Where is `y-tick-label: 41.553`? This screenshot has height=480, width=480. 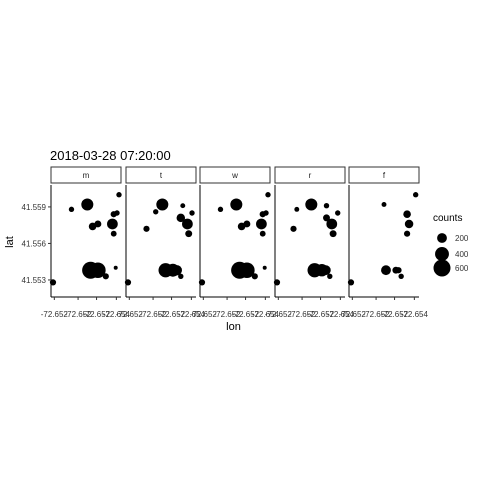
y-tick-label: 41.553 is located at coordinates (34, 280).